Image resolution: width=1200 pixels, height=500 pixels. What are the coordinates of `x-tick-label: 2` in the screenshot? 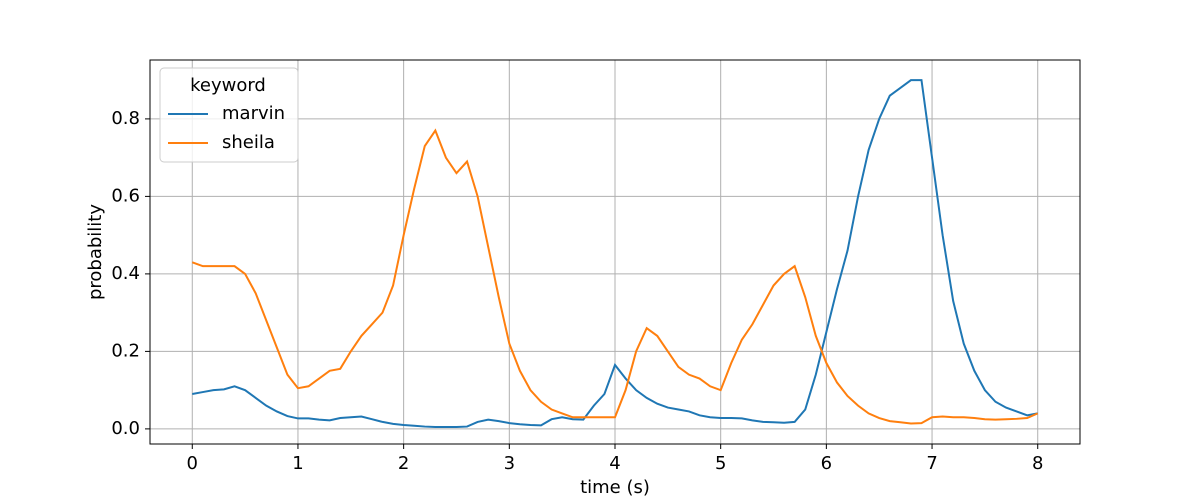 It's located at (403, 463).